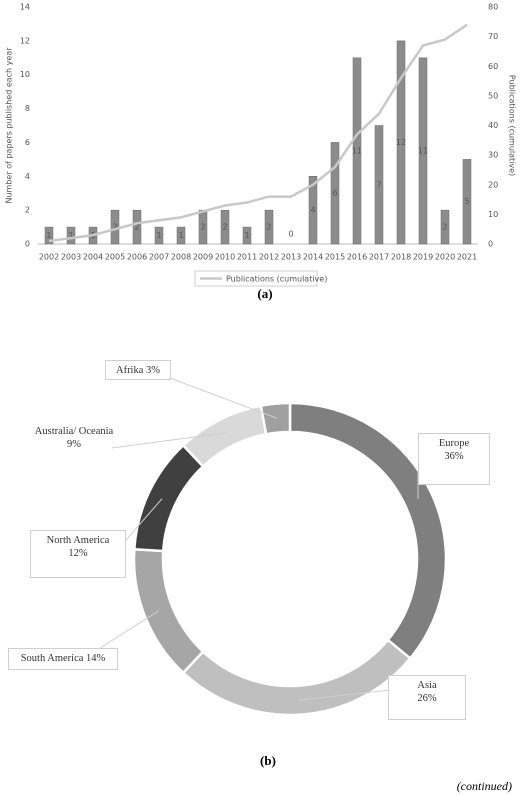  What do you see at coordinates (264, 293) in the screenshot?
I see `caption: (a)` at bounding box center [264, 293].